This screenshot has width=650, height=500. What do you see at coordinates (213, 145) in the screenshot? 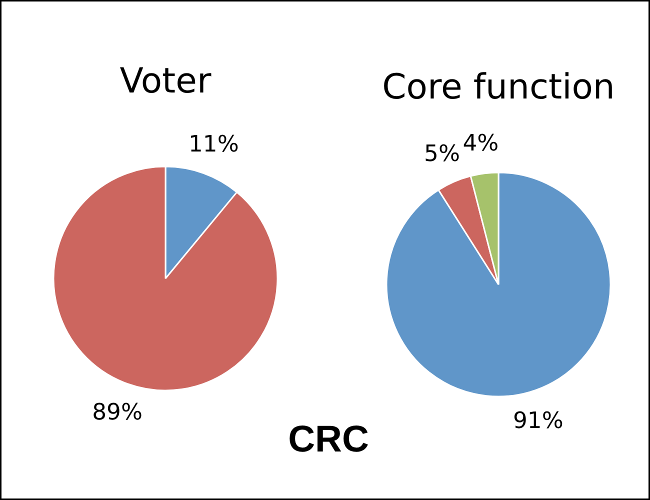
I see `data-label: 11%` at bounding box center [213, 145].